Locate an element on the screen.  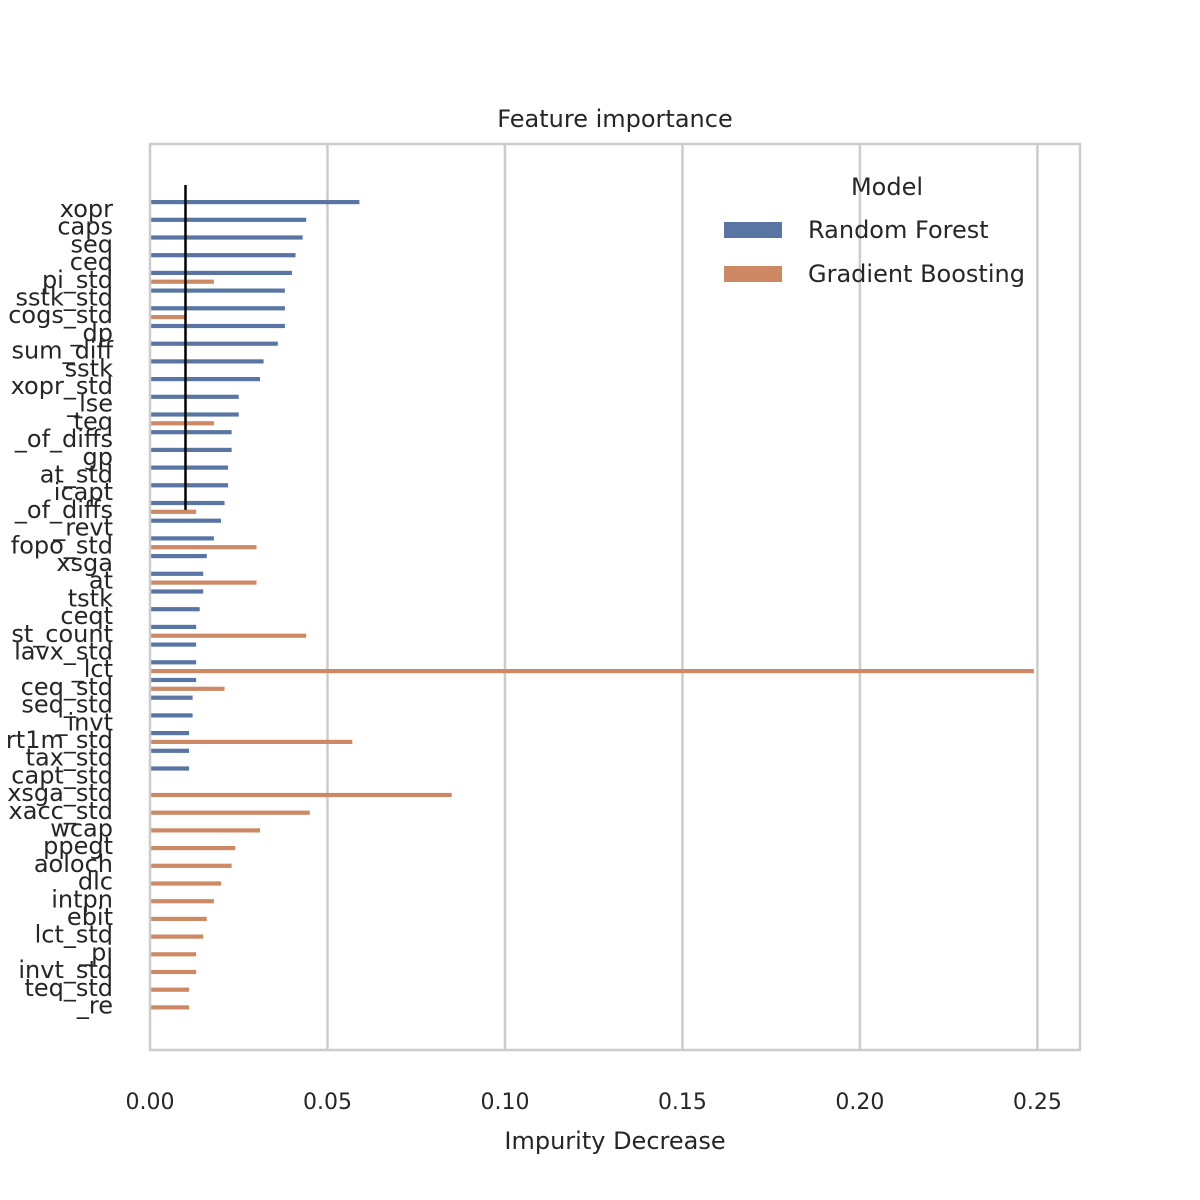
chart-title: Feature importance is located at coordinates (614, 119).